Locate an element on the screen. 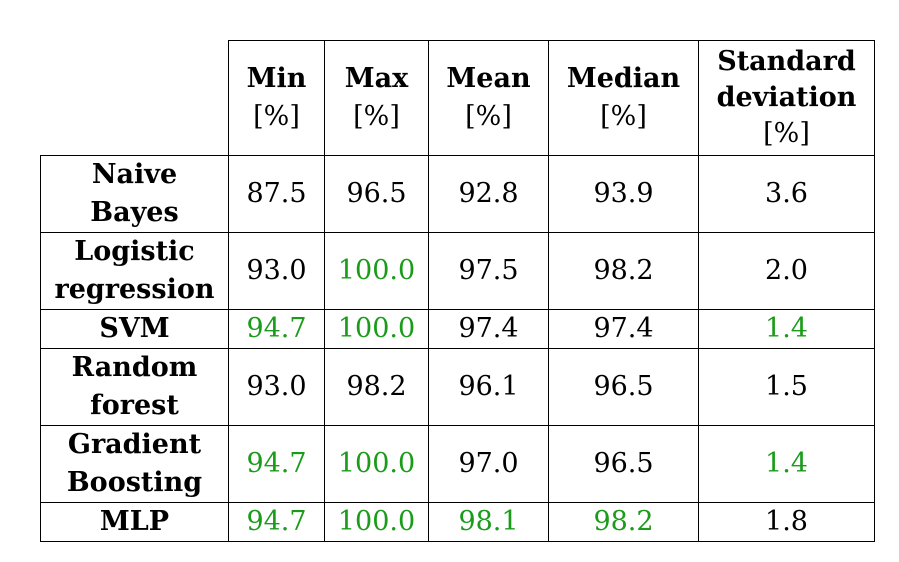 The width and height of the screenshot is (899, 562). cell-mean: 97.0 is located at coordinates (488, 464).